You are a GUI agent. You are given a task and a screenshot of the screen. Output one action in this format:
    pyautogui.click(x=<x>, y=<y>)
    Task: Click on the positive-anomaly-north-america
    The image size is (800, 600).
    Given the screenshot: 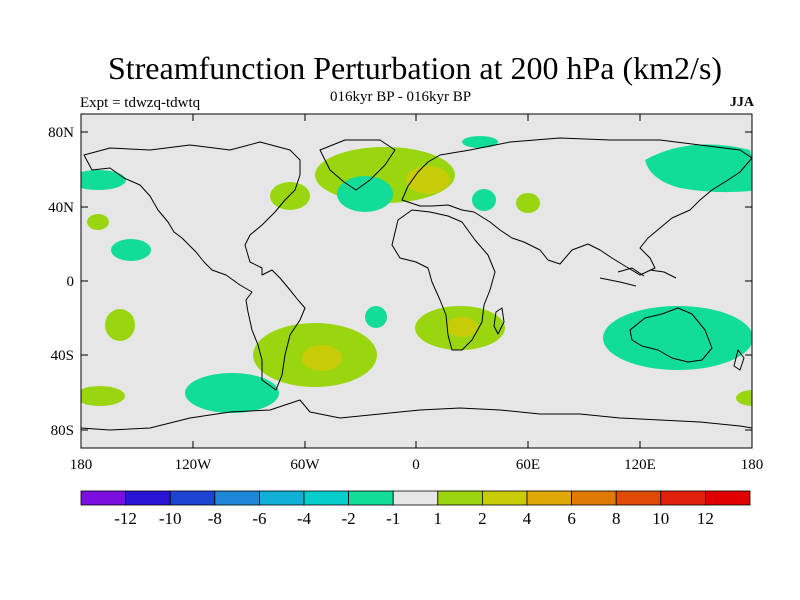 What is the action you would take?
    pyautogui.click(x=290, y=196)
    